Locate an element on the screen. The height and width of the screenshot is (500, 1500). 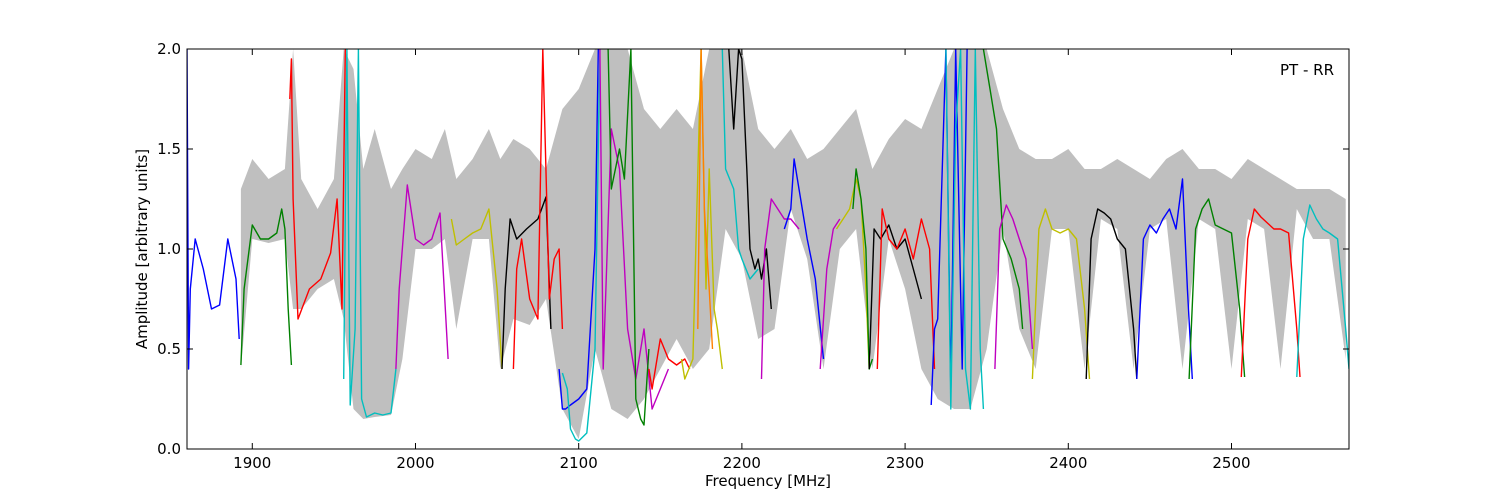
y-axis-label: Amplitude [arbitrary units] is located at coordinates (142, 249).